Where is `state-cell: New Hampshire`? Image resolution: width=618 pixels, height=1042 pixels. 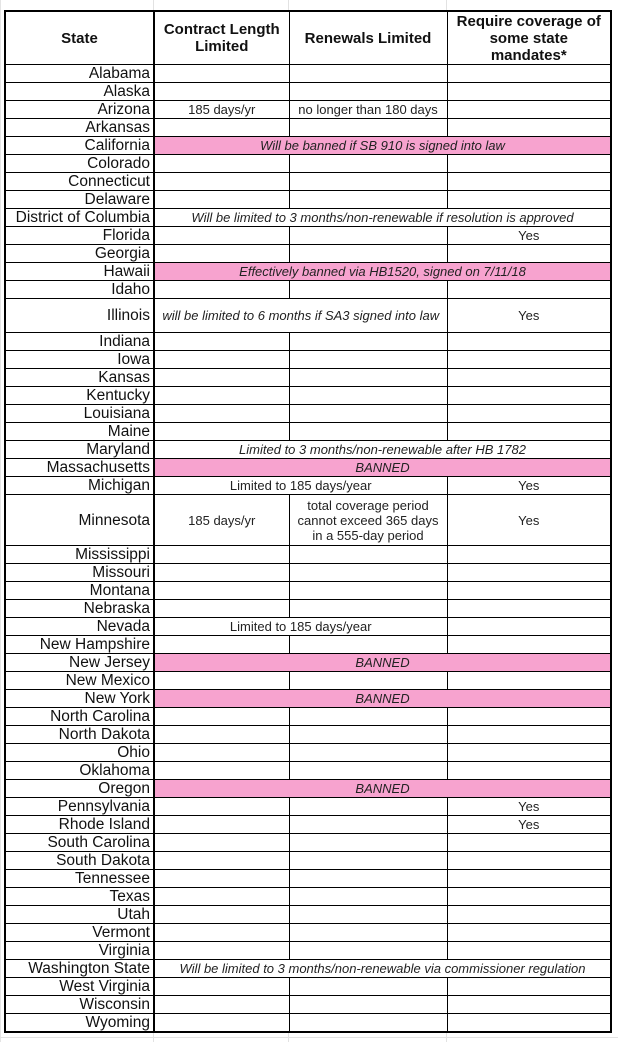
state-cell: New Hampshire is located at coordinates (79, 644).